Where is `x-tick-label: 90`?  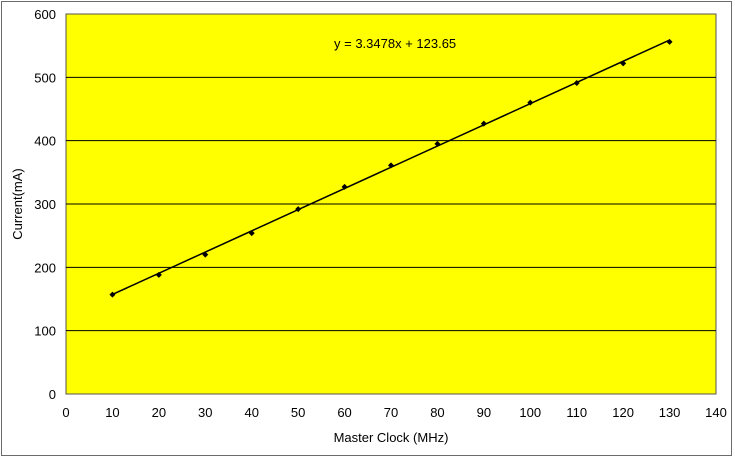 x-tick-label: 90 is located at coordinates (484, 412).